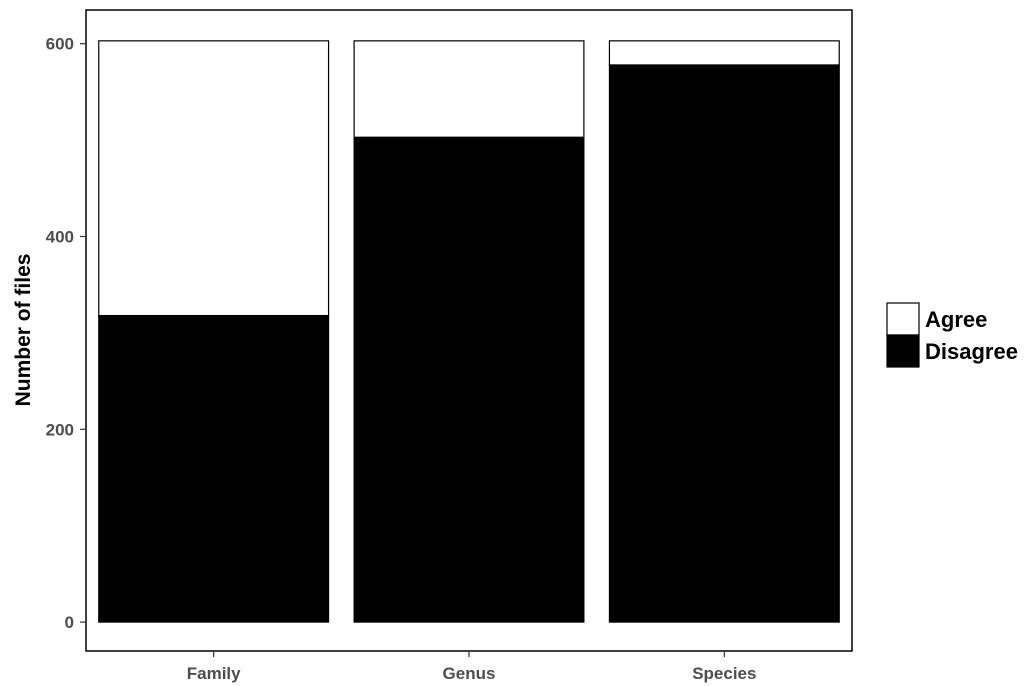 This screenshot has width=1036, height=686. What do you see at coordinates (23, 330) in the screenshot?
I see `y-axis-title: Number of files` at bounding box center [23, 330].